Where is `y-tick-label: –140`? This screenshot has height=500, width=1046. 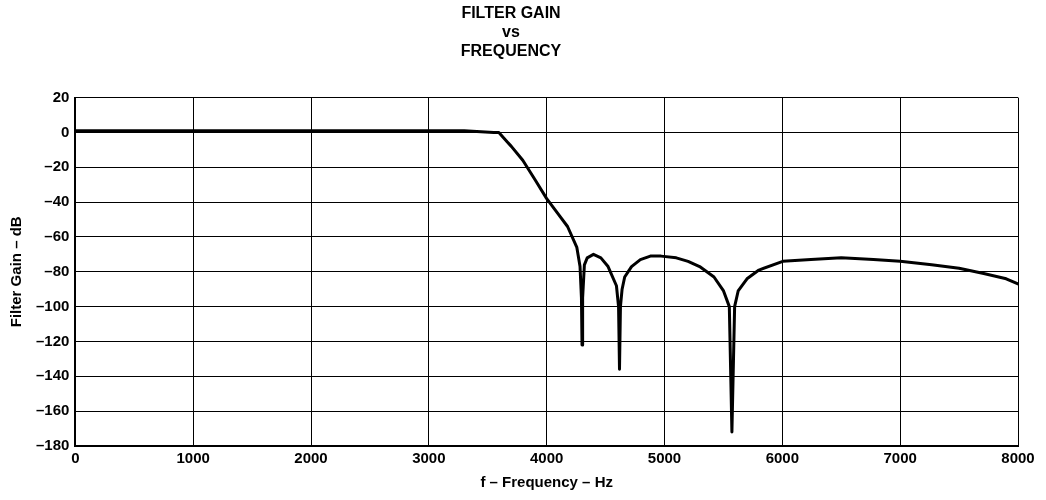
y-tick-label: –140 is located at coordinates (52, 375).